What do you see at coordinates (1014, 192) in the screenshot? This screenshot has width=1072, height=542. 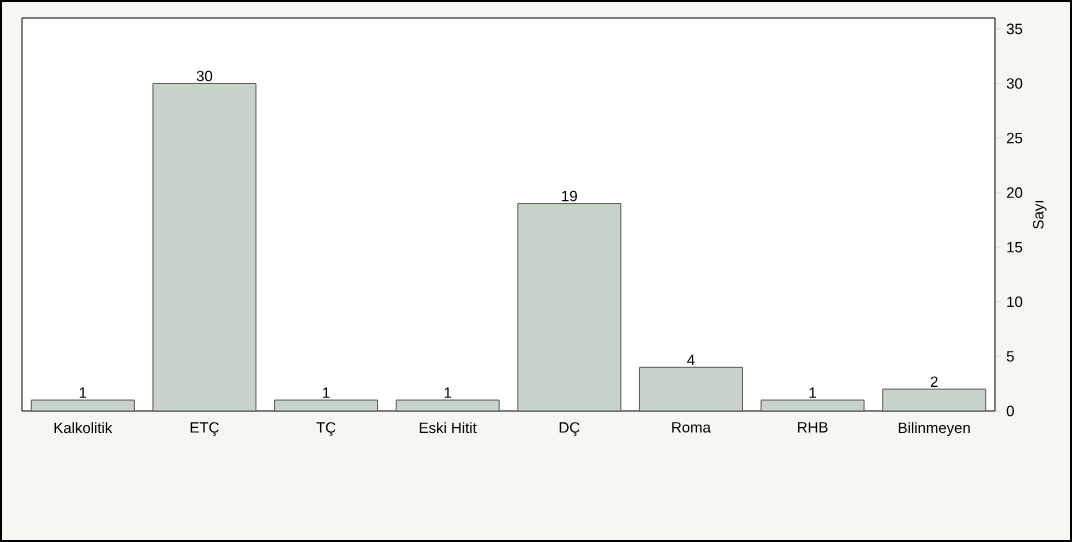 I see `y-tick-label: 20` at bounding box center [1014, 192].